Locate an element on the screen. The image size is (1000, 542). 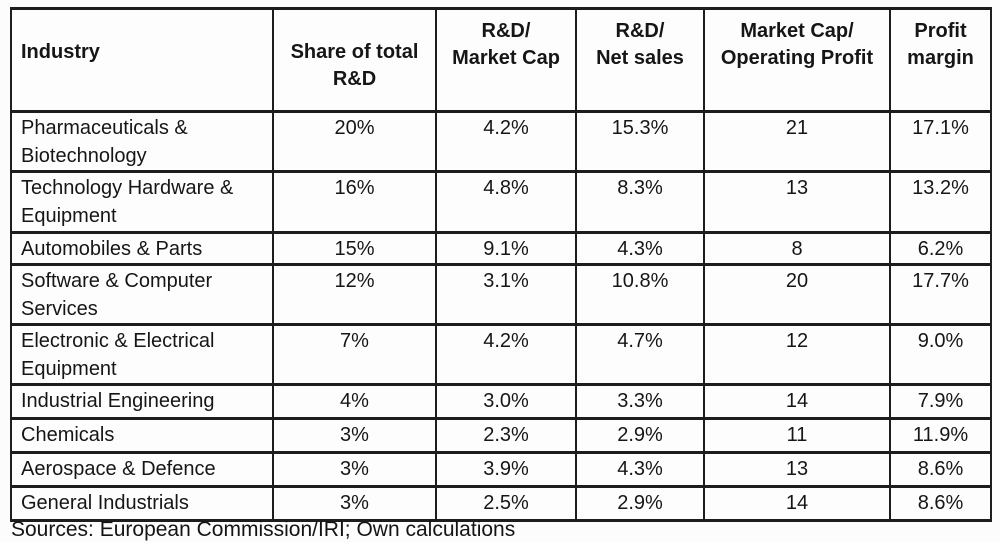
column-header-market-cap-operating-profit: Market Cap/ Operating Profit is located at coordinates (797, 60).